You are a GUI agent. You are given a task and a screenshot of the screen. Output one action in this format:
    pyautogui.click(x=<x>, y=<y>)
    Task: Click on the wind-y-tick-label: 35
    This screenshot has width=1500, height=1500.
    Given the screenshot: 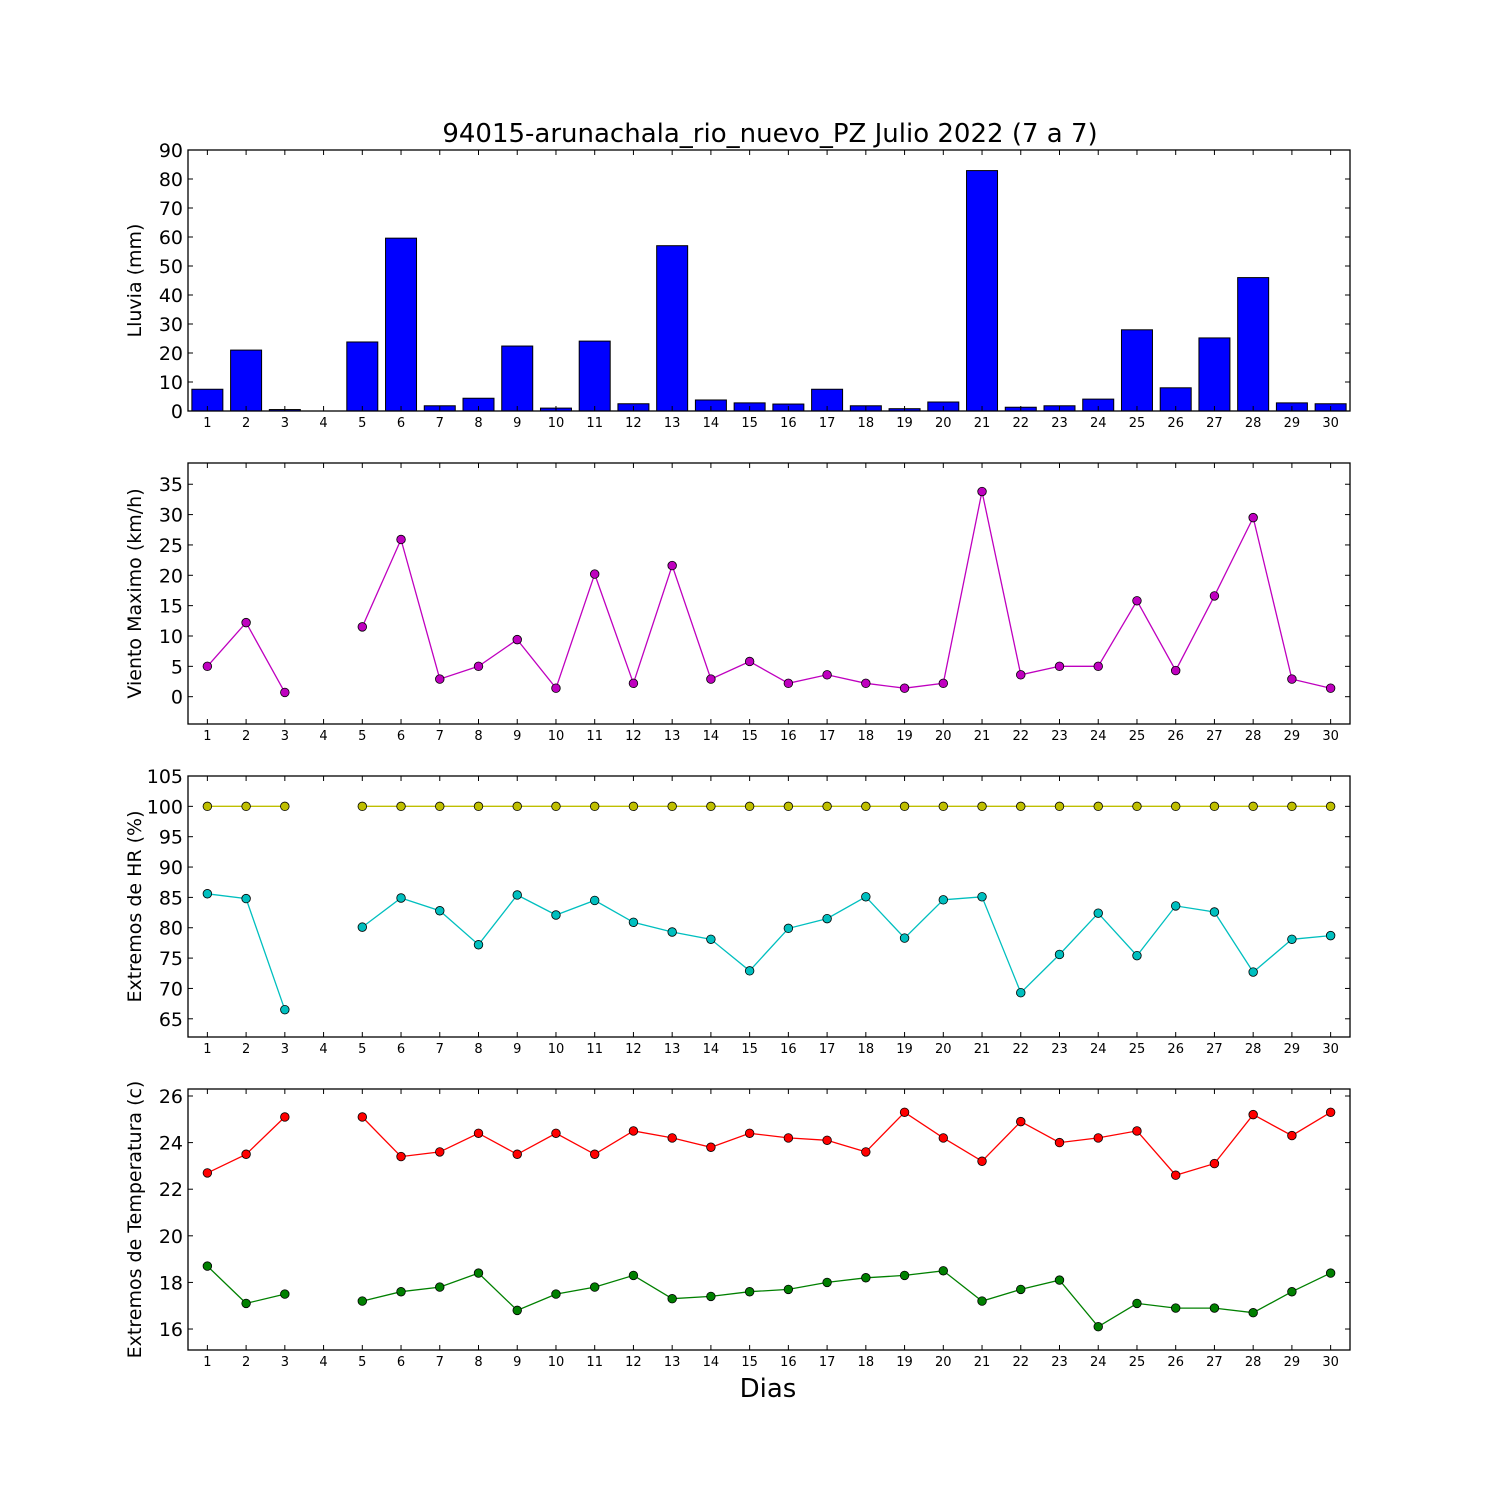 What is the action you would take?
    pyautogui.click(x=171, y=485)
    